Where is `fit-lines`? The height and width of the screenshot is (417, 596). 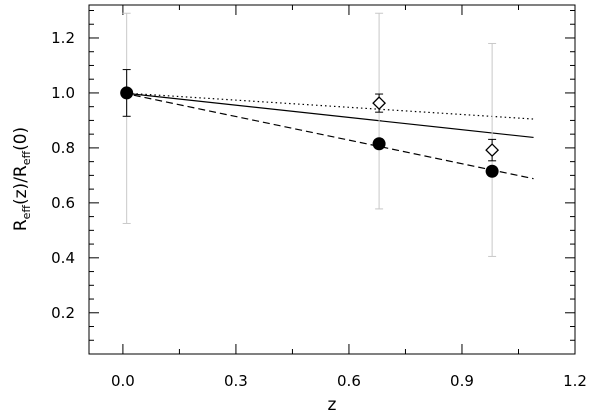 fit-lines is located at coordinates (328, 136).